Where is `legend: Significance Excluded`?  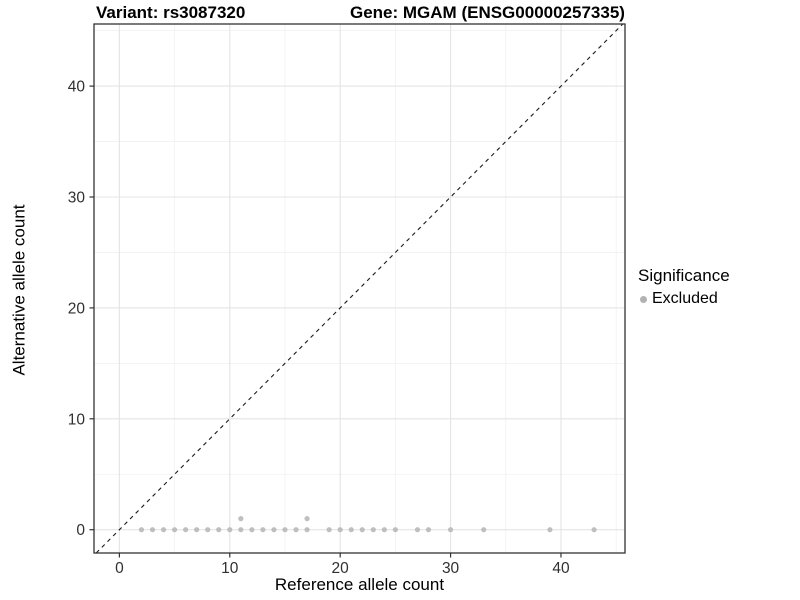
legend: Significance Excluded is located at coordinates (684, 287).